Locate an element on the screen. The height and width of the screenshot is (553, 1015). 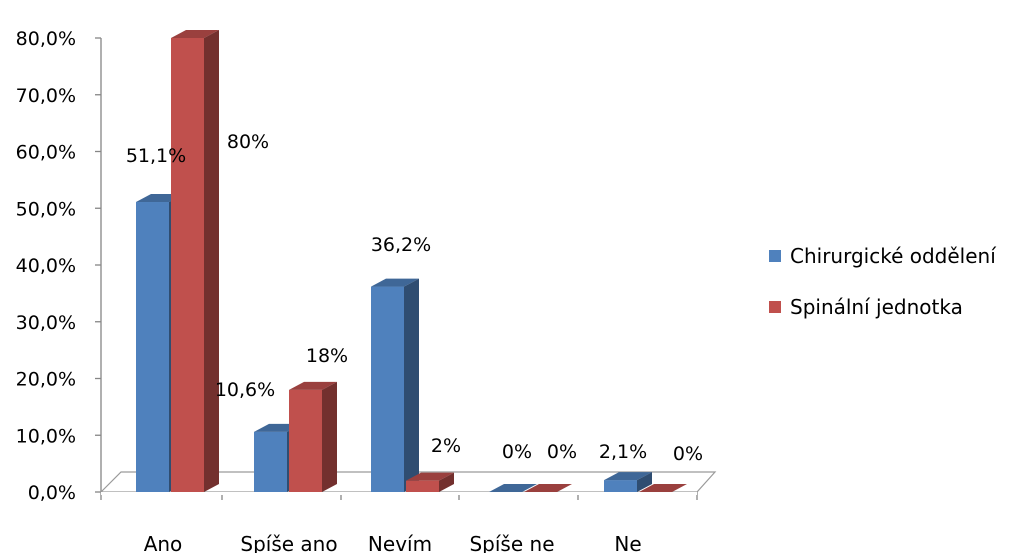
y-tick-label: 70,0% is located at coordinates (46, 96).